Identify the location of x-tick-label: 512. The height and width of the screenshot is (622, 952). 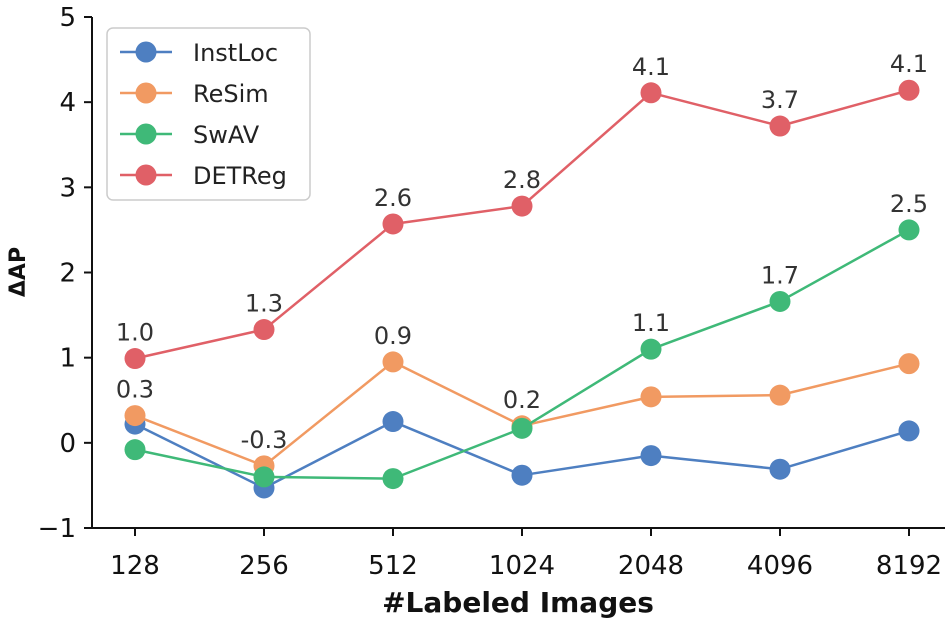
(393, 566).